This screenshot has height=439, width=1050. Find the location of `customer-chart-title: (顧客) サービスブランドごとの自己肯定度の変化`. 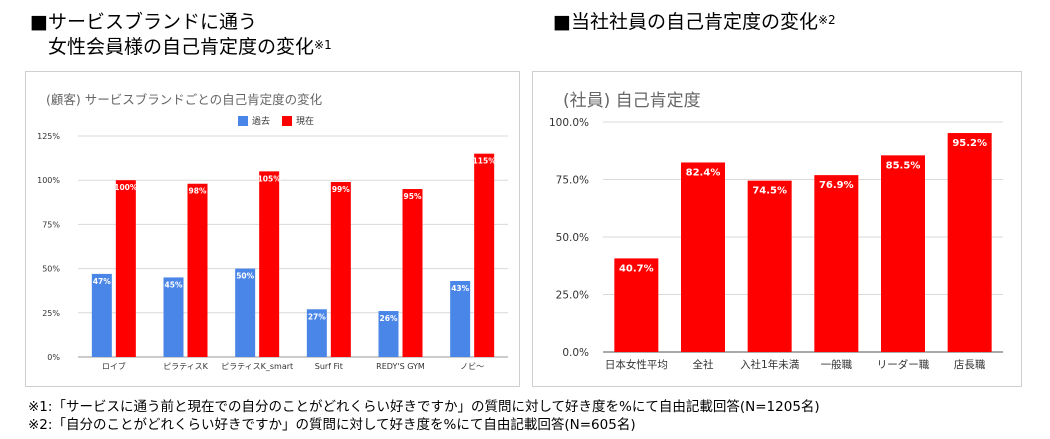

customer-chart-title: (顧客) サービスブランドごとの自己肯定度の変化 is located at coordinates (184, 99).